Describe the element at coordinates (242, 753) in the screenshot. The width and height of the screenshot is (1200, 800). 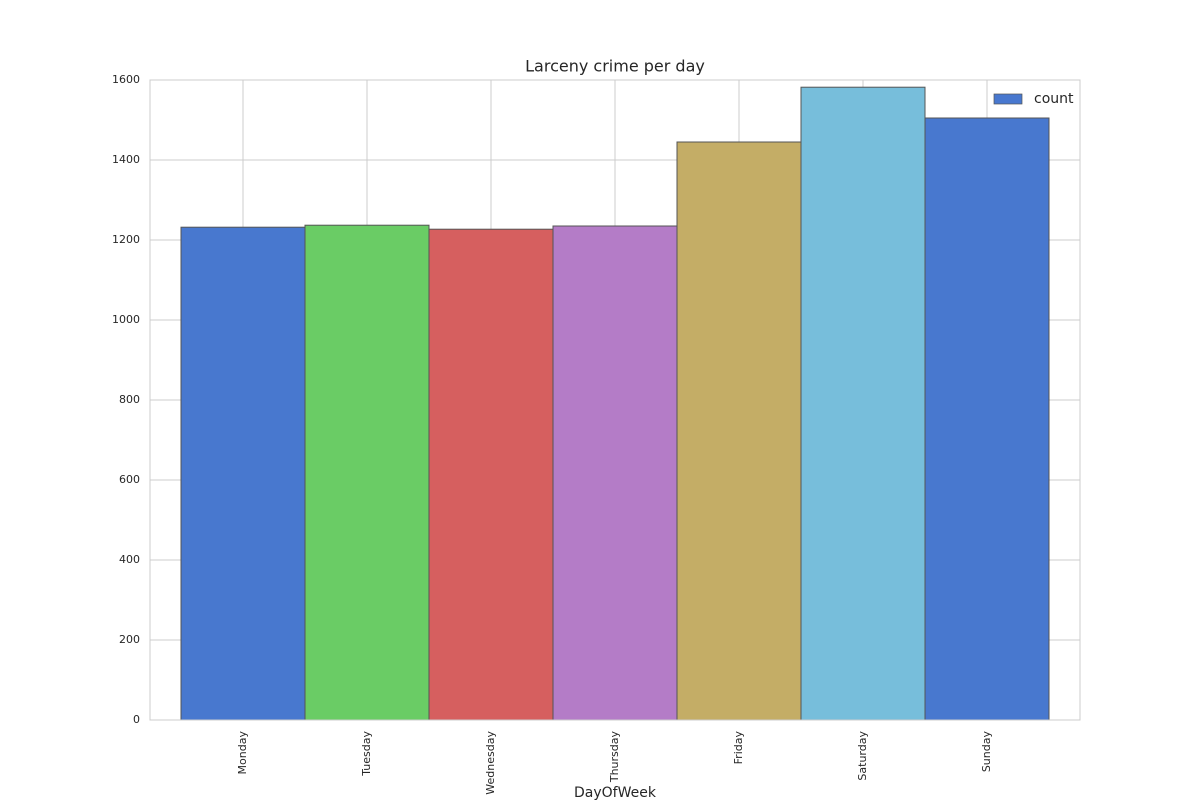
I see `x-tick-label: Monday` at that location.